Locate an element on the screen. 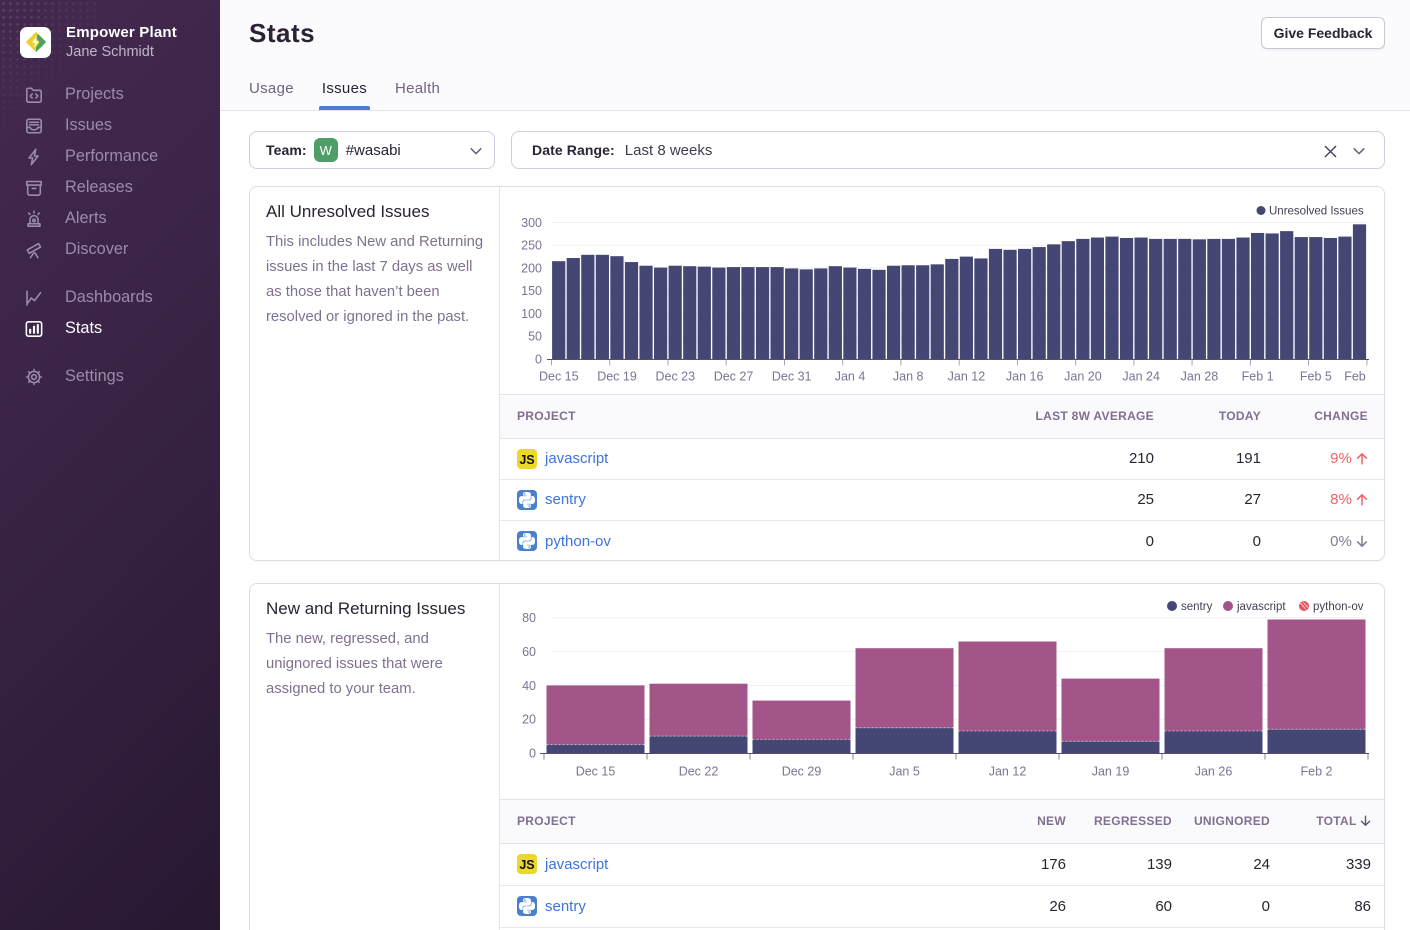 This screenshot has width=1410, height=930. svg-text: 80 is located at coordinates (529, 618).